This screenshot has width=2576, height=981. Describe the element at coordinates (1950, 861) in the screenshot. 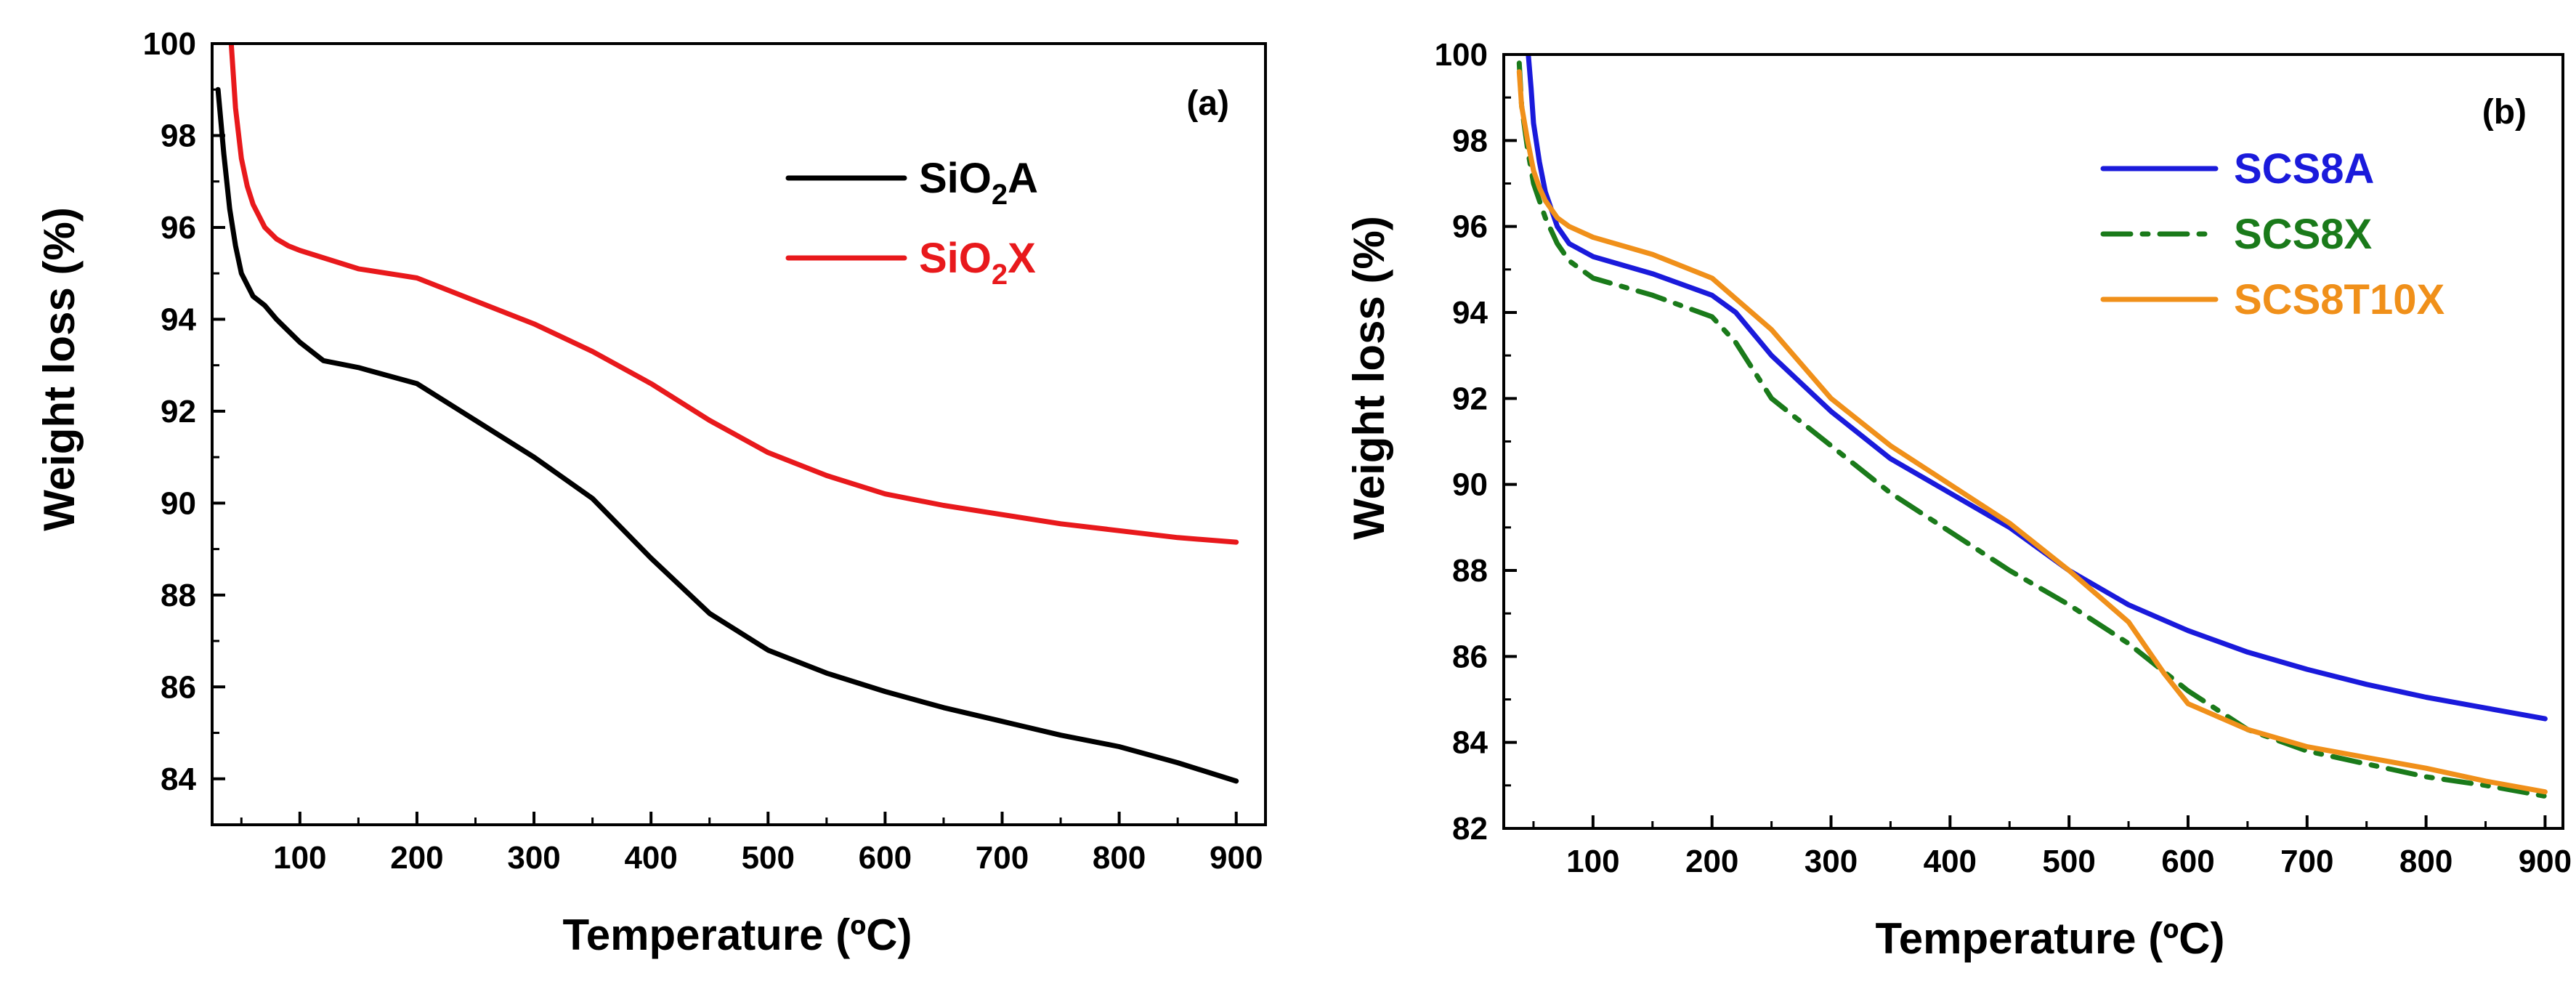

I see `x-tick-label-b-400: 400` at that location.